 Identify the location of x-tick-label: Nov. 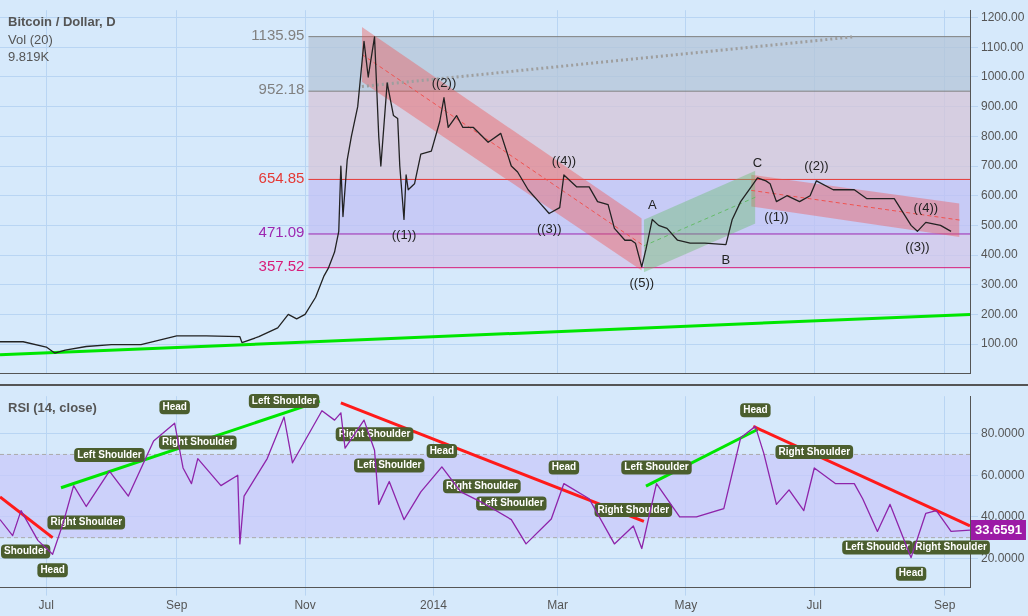
(305, 605).